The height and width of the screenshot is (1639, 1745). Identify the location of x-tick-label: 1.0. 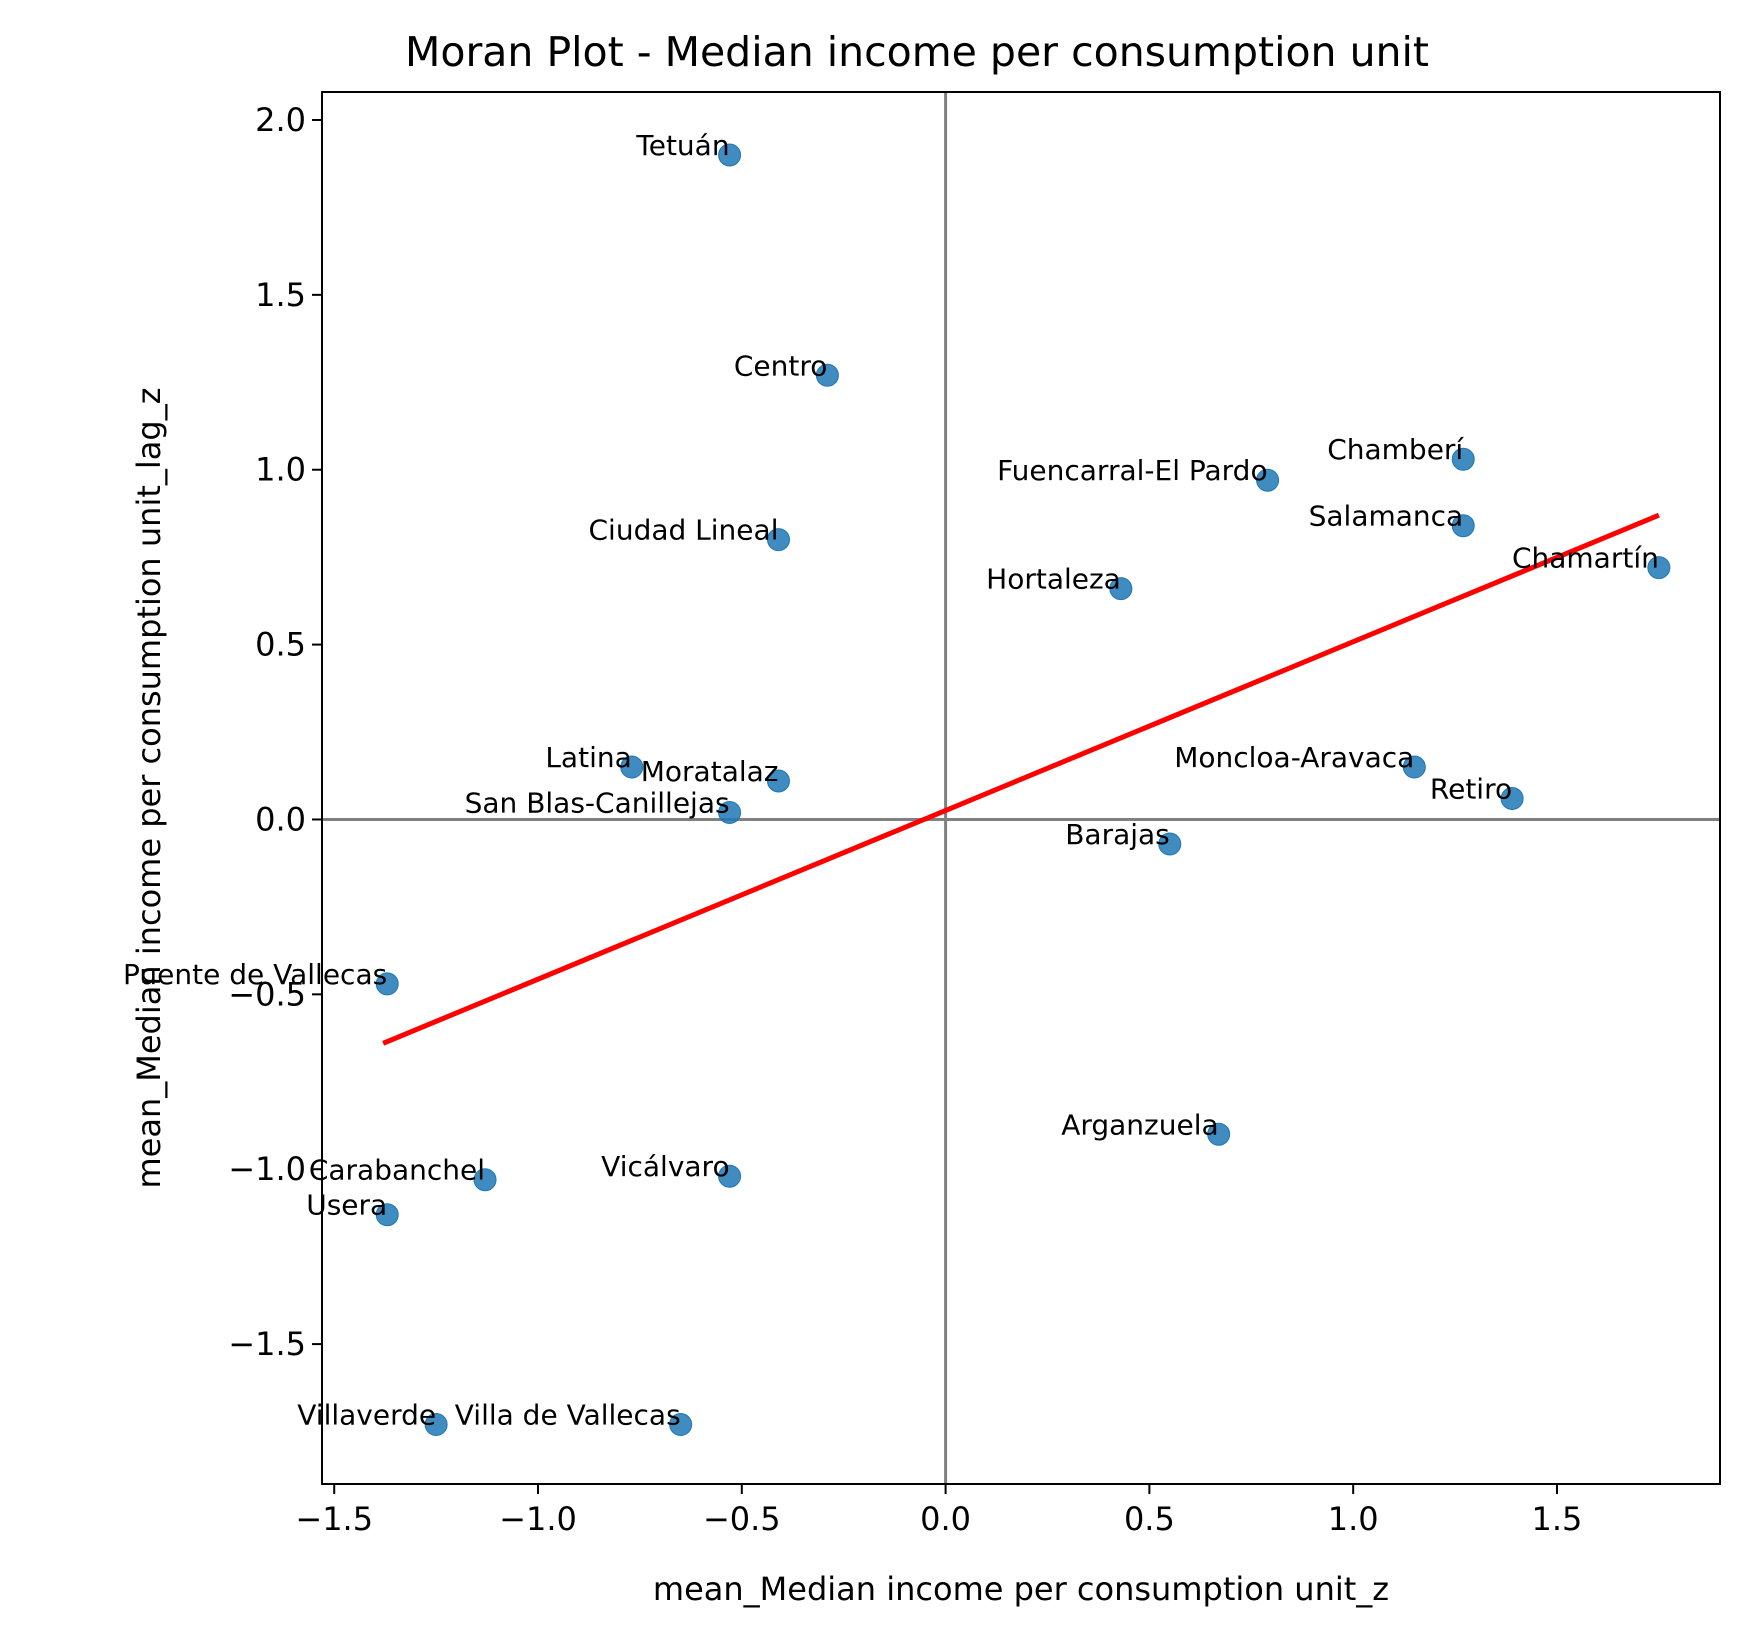
(1353, 1519).